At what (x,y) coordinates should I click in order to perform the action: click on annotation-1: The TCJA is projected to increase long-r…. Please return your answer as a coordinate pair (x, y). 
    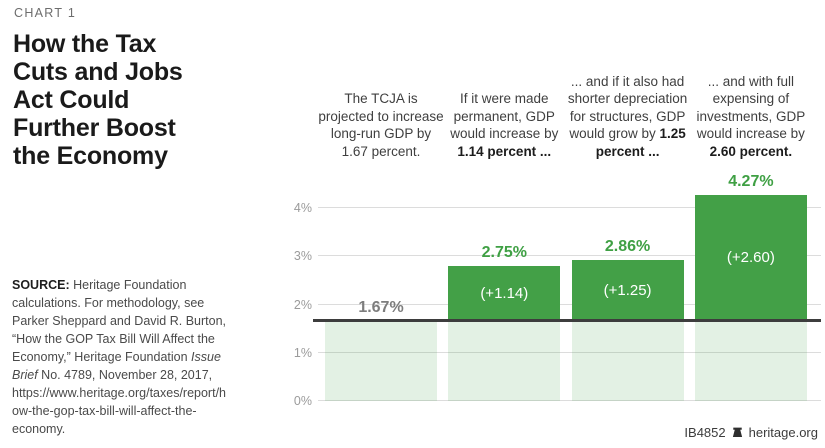
    Looking at the image, I should click on (381, 125).